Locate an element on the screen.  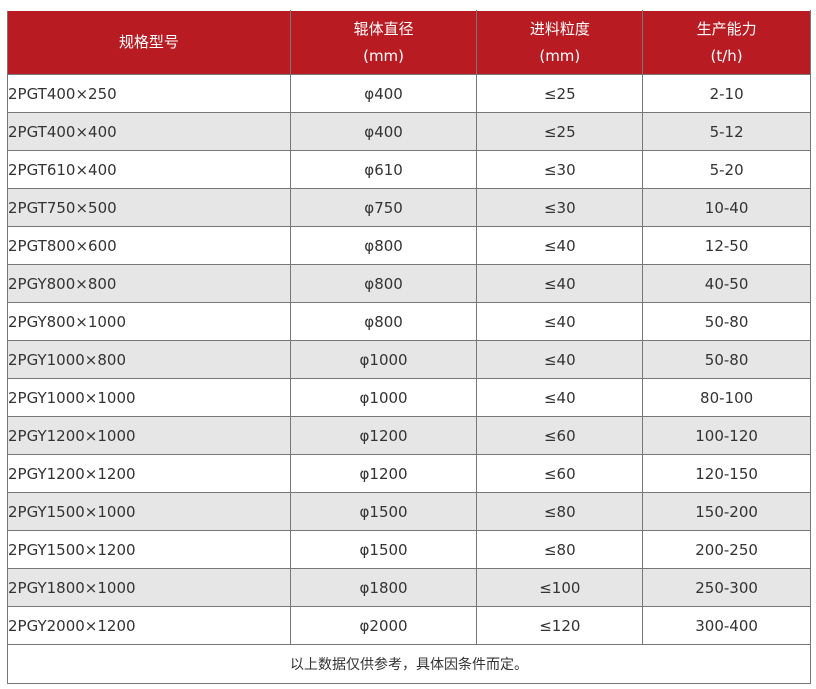
header-text: 生产能力 is located at coordinates (726, 28).